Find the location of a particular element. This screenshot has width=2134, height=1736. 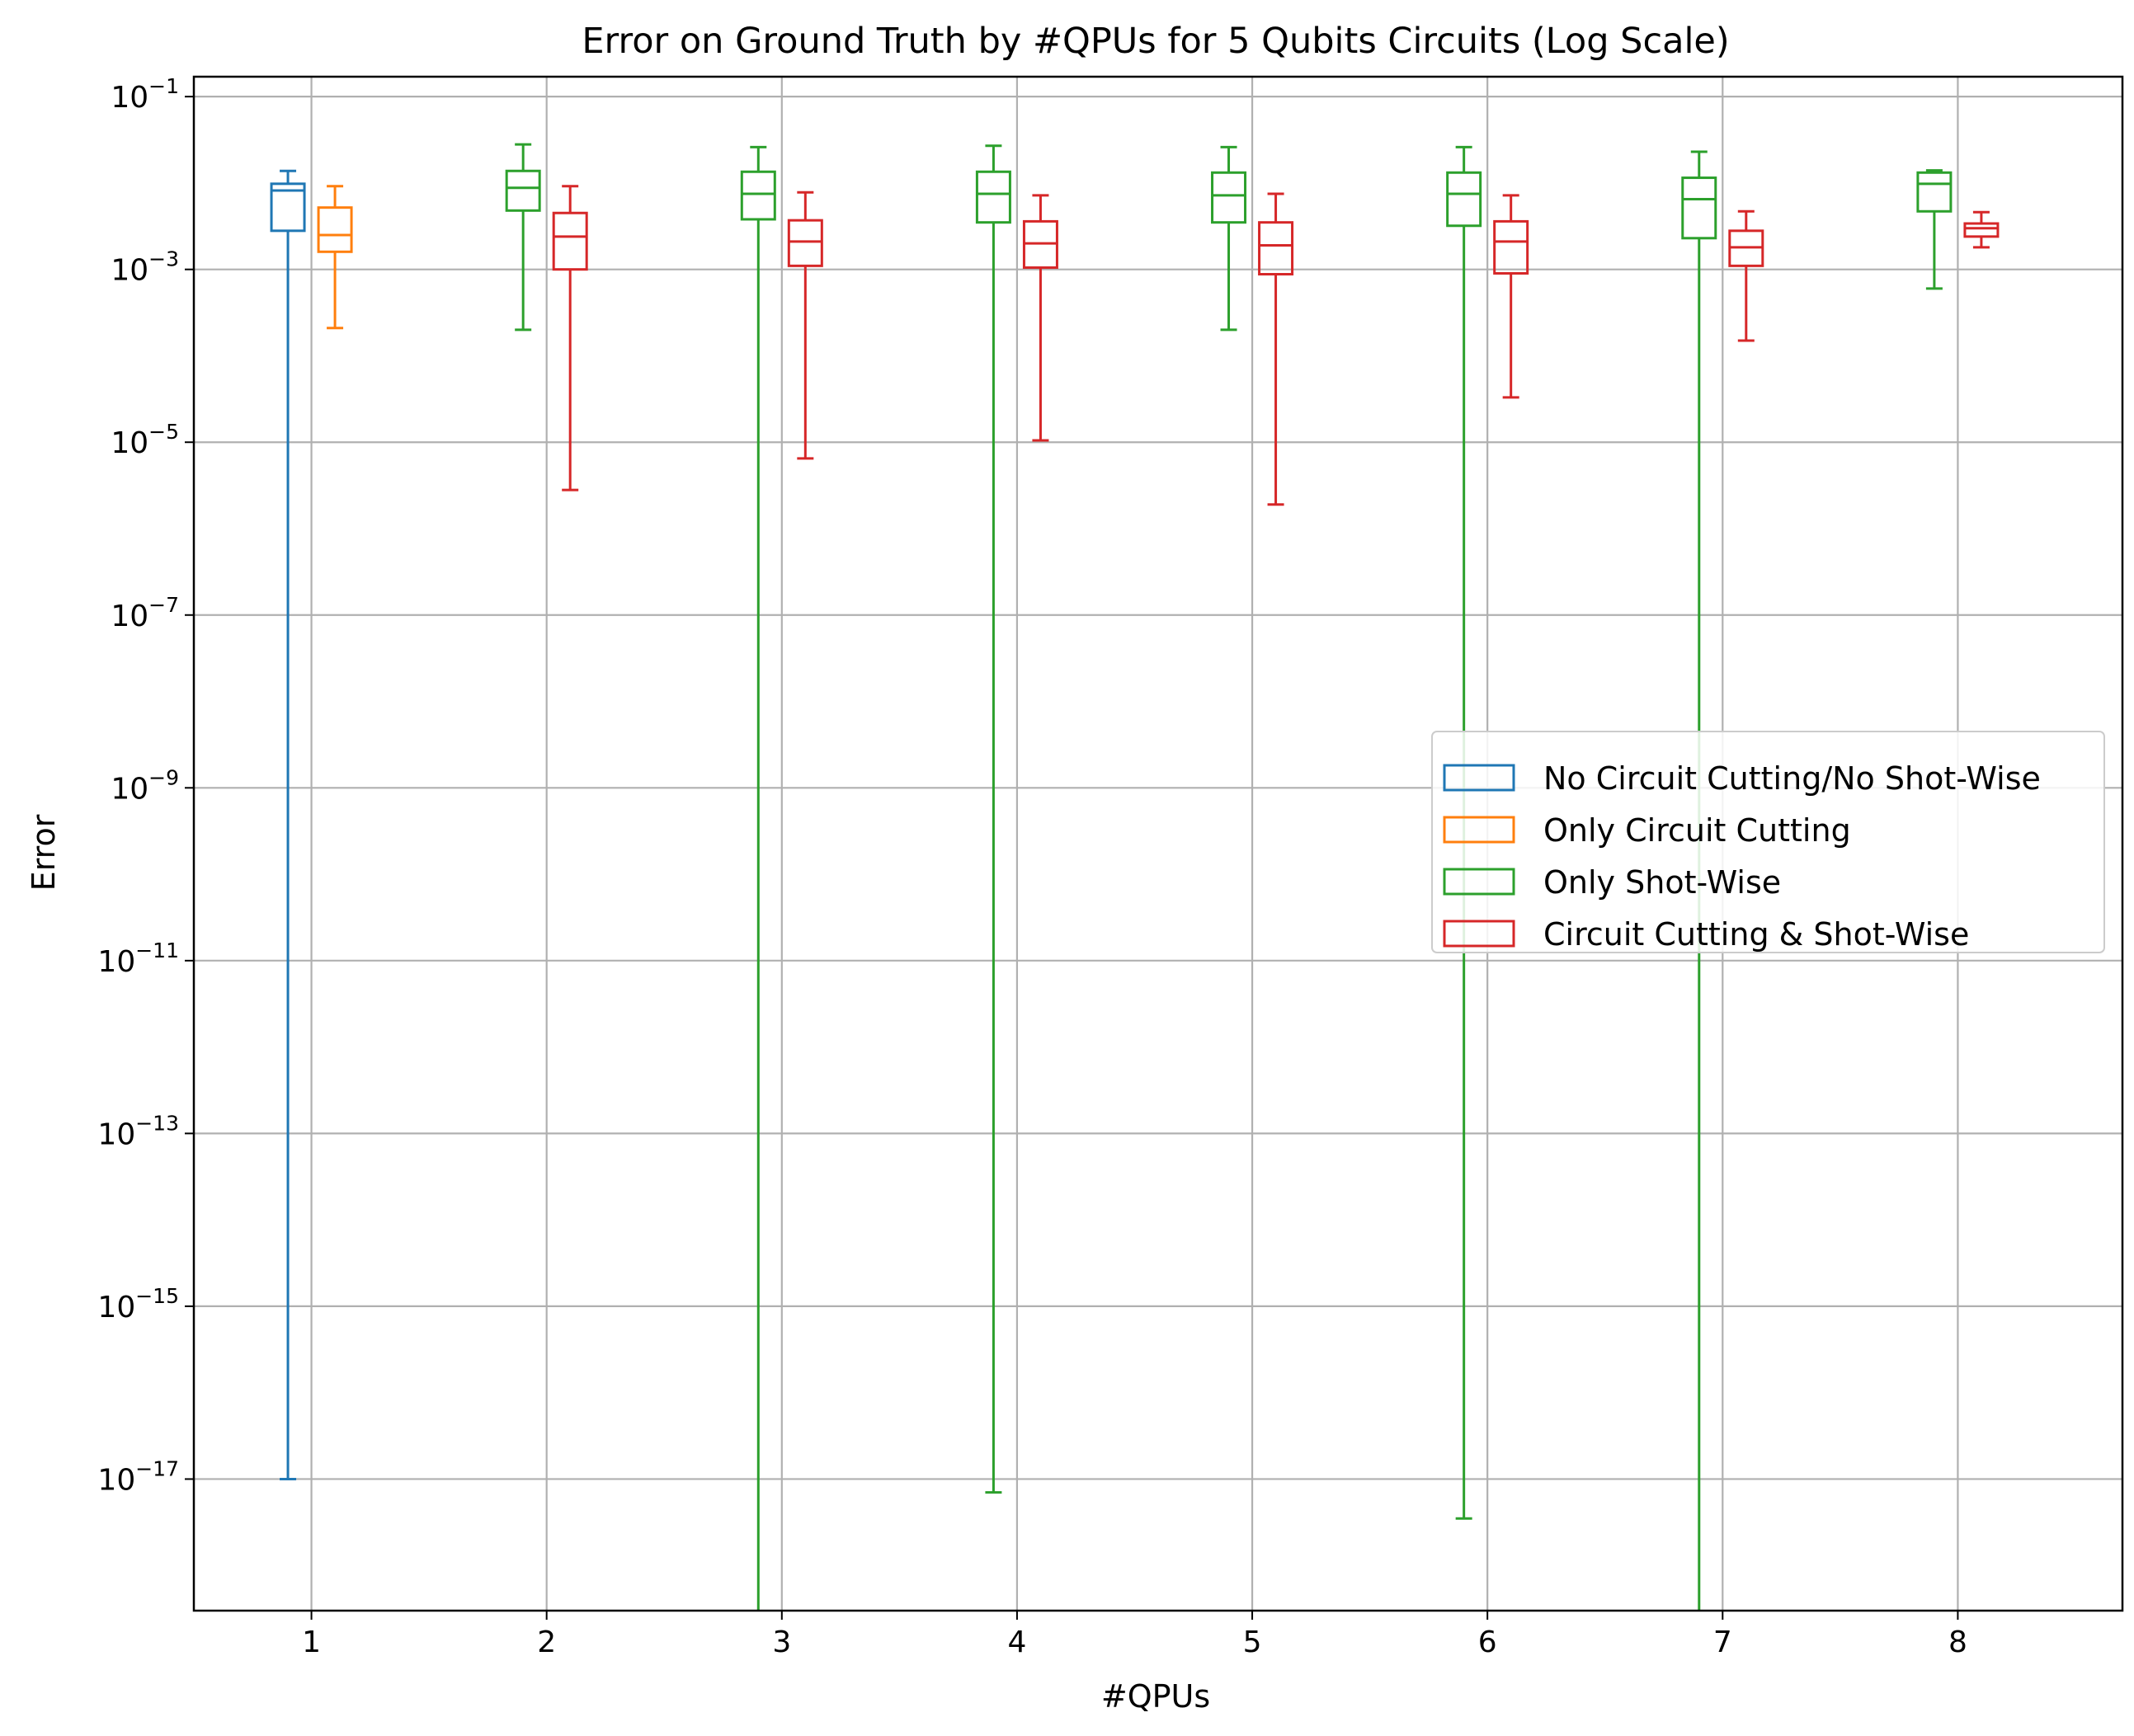

legend-item: Only Circuit Cutting is located at coordinates (1647, 830).